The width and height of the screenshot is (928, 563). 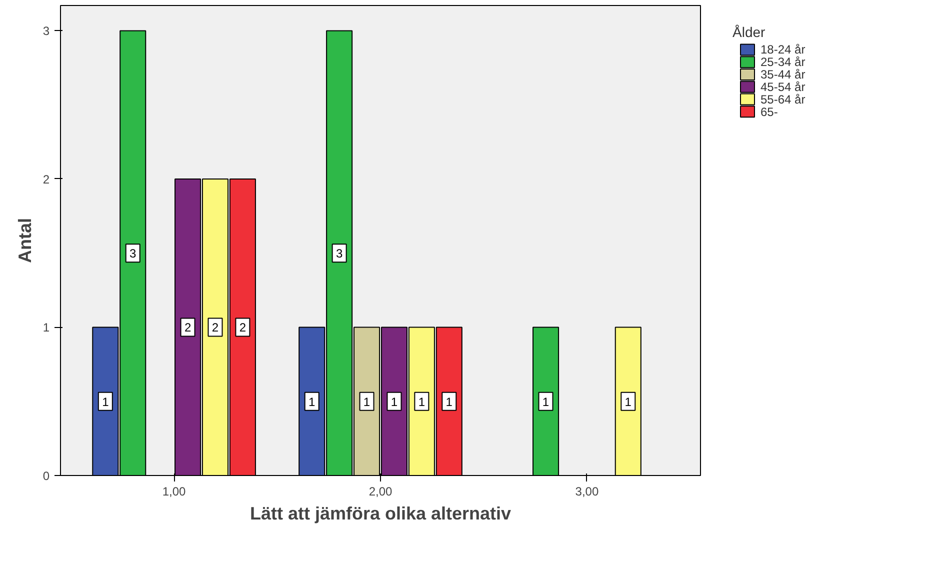 What do you see at coordinates (783, 74) in the screenshot?
I see `legend-label: 35-44 år` at bounding box center [783, 74].